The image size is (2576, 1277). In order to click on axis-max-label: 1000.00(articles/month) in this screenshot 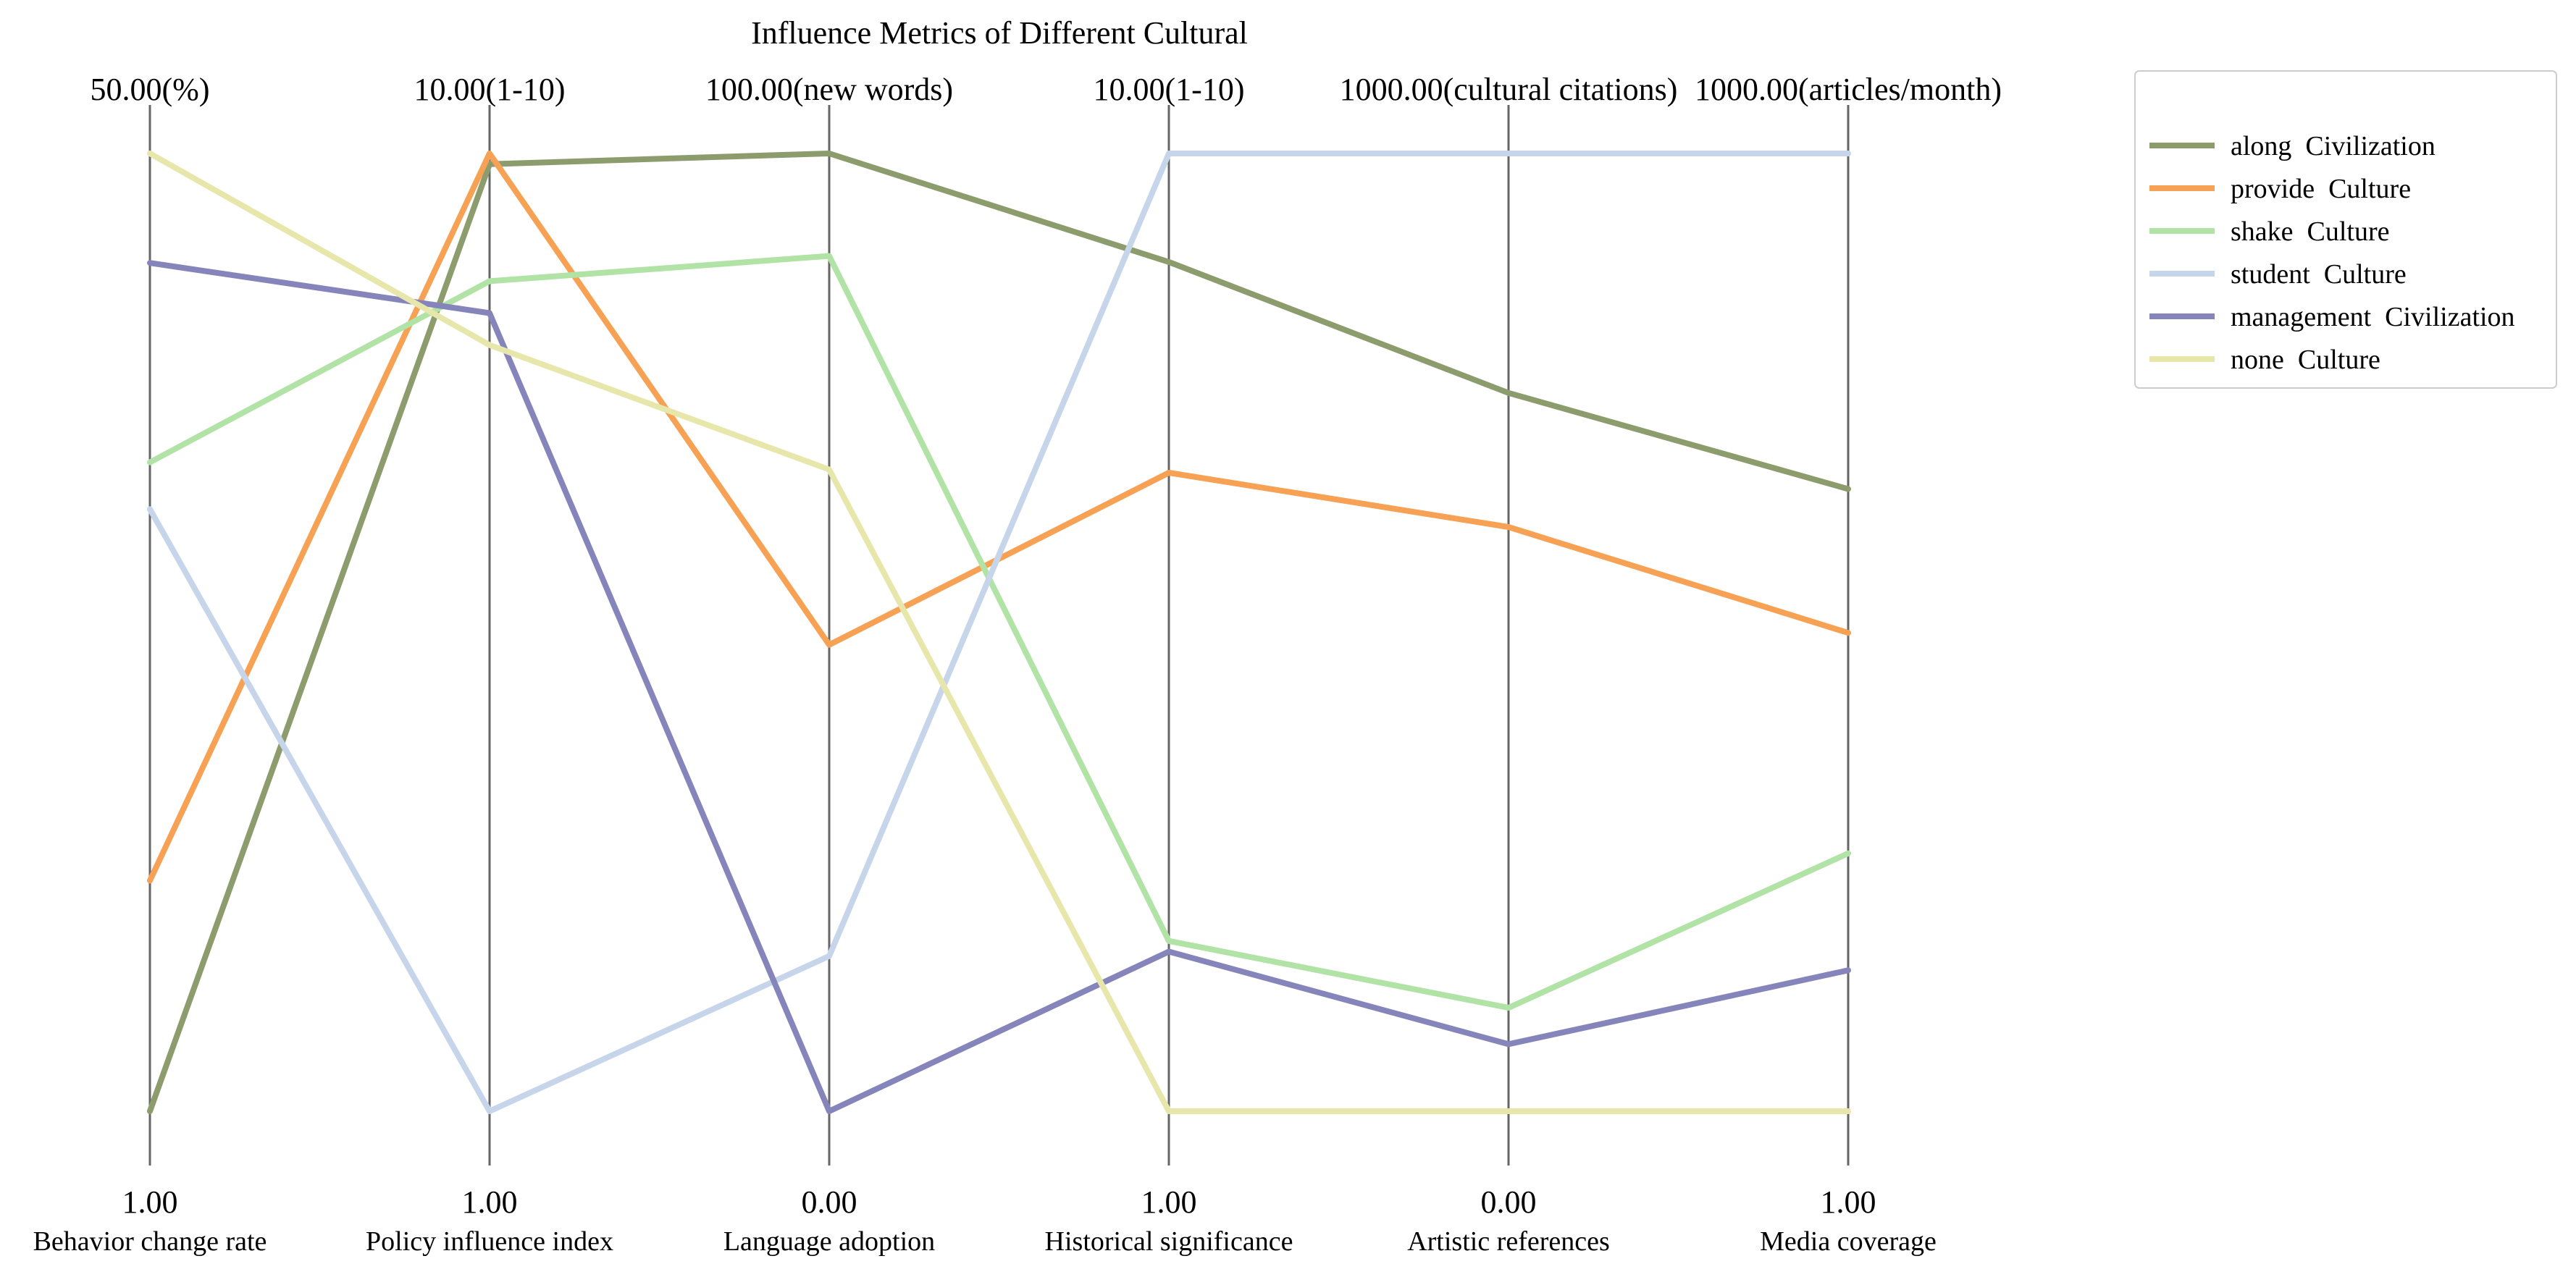, I will do `click(1848, 90)`.